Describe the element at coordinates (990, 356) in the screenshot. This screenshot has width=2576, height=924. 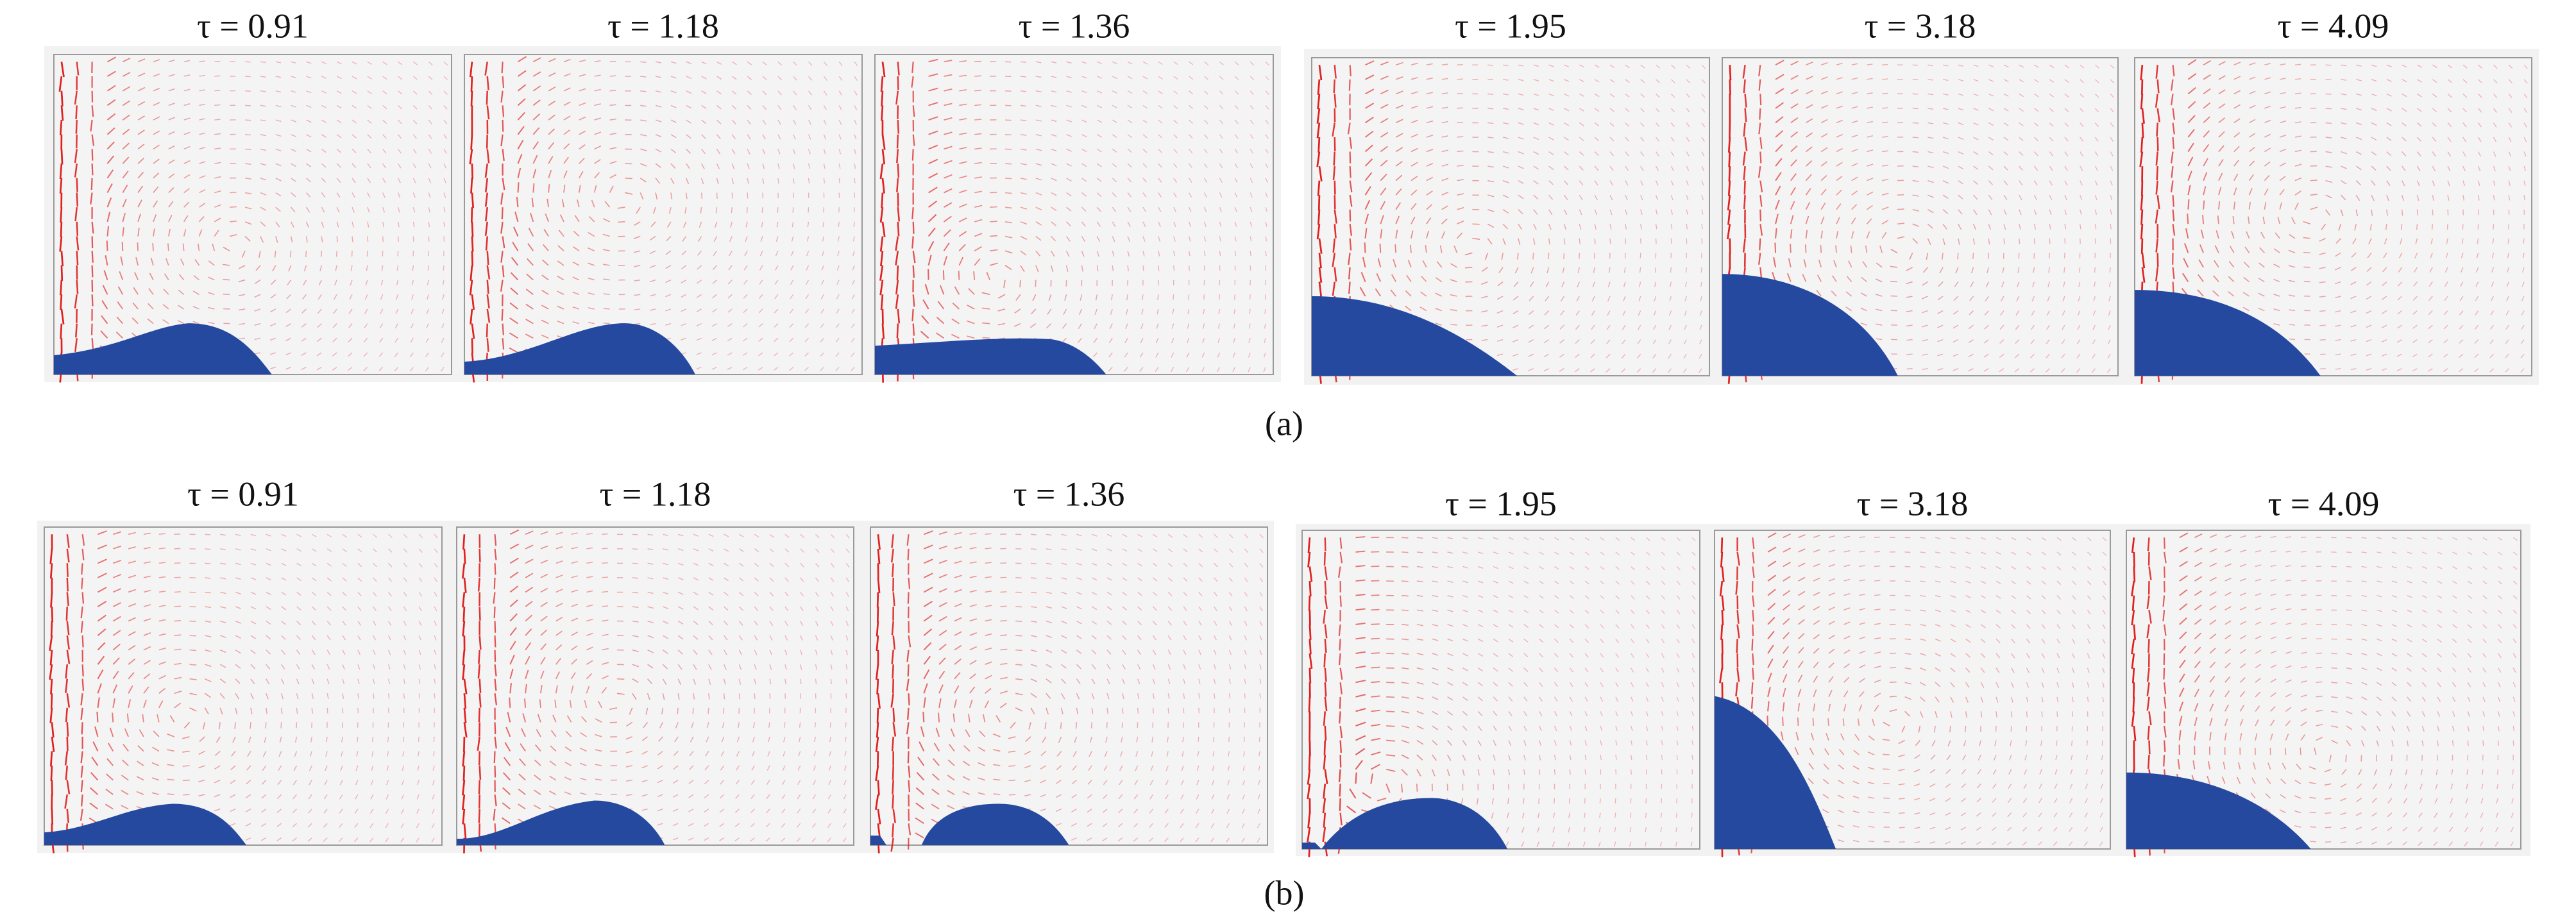
I see `droplet` at that location.